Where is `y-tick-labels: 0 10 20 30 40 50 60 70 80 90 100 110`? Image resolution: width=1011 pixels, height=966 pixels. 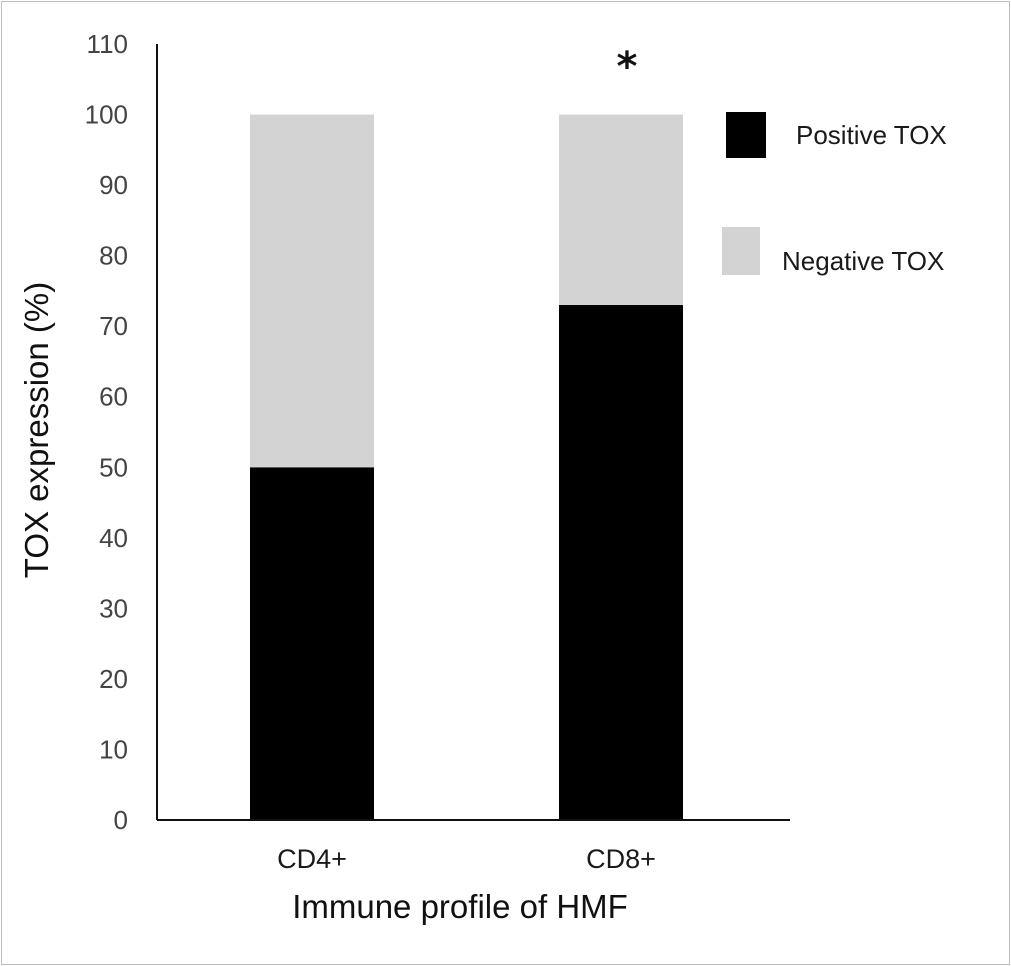
y-tick-labels: 0 10 20 30 40 50 60 70 80 90 100 110 is located at coordinates (106, 432).